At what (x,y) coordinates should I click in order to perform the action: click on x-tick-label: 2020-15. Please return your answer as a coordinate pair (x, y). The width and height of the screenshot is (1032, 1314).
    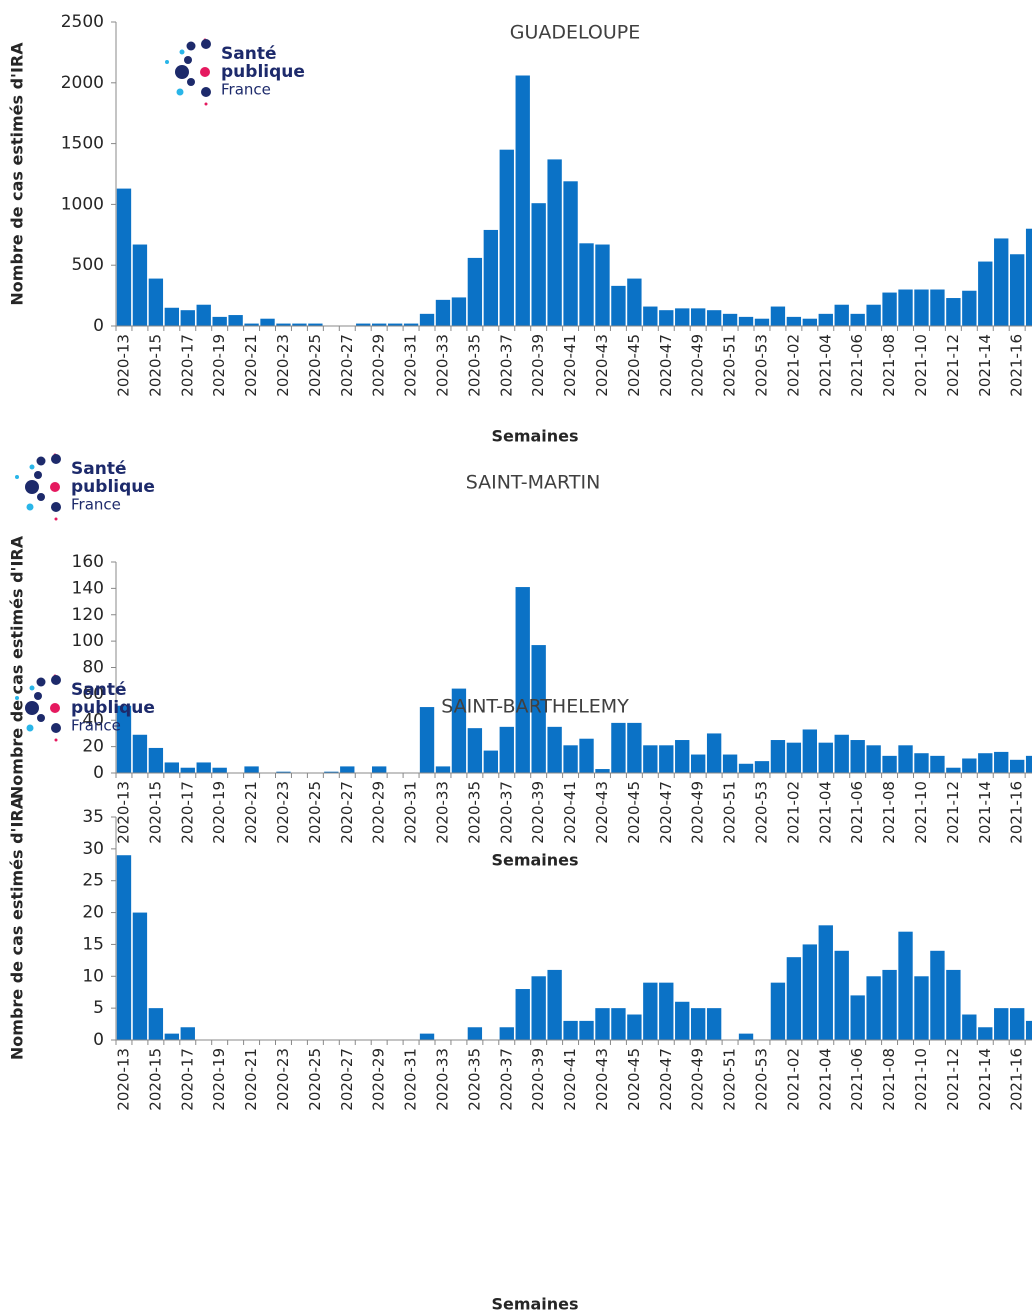
    Looking at the image, I should click on (155, 1079).